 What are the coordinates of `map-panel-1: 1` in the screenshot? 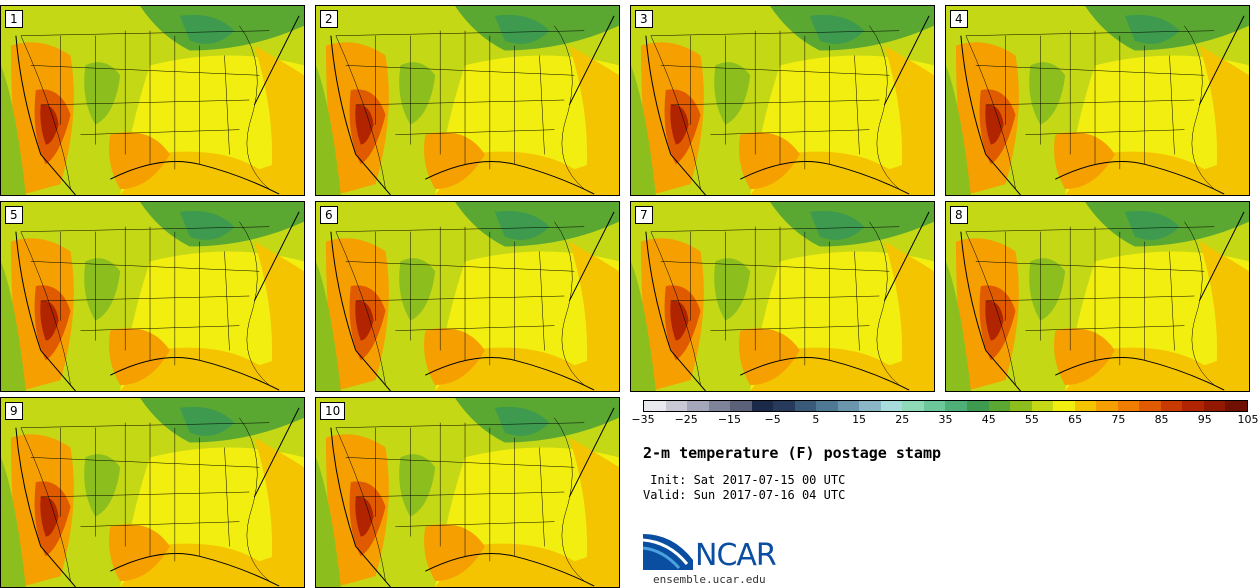 It's located at (152, 100).